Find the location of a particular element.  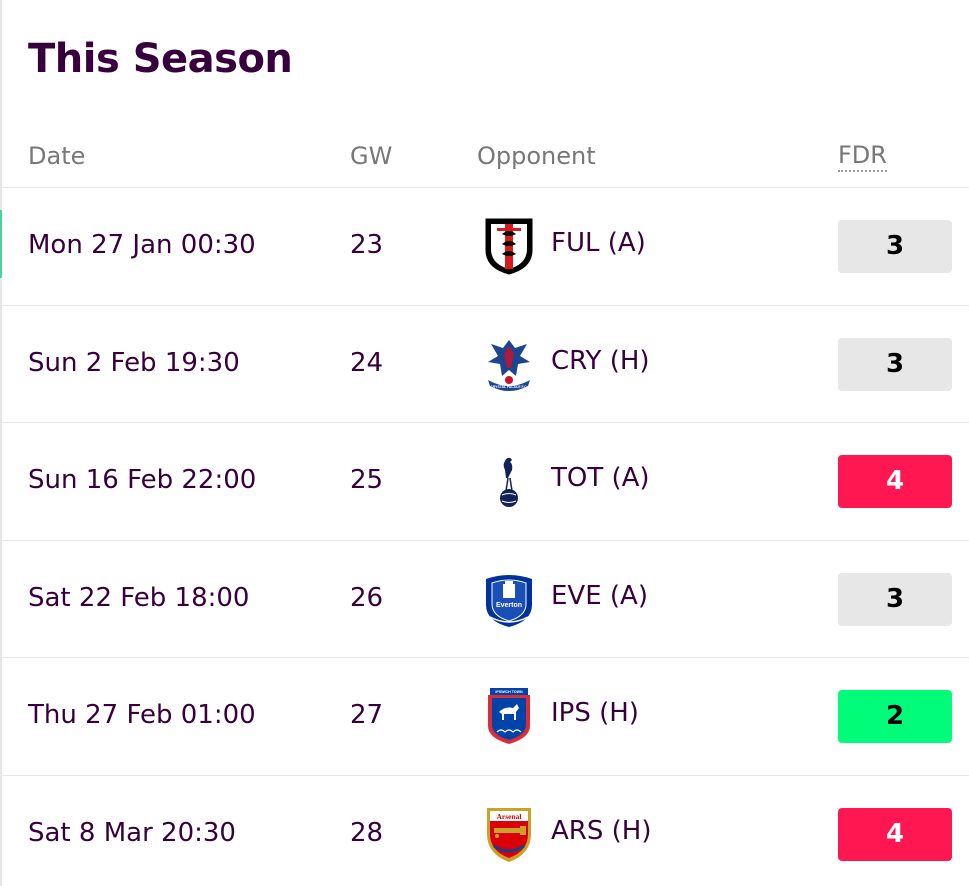

fixture-date: Thu 27 Feb 01:00 is located at coordinates (142, 715).